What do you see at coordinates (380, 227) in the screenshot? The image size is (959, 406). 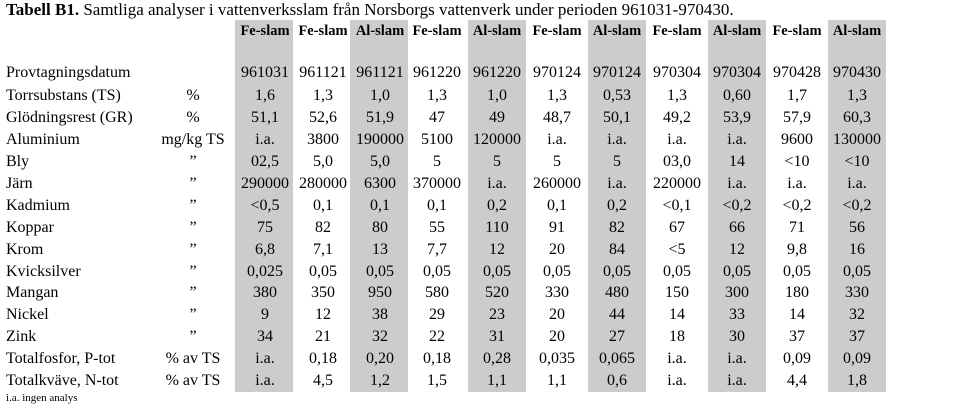 I see `table-cell: 80` at bounding box center [380, 227].